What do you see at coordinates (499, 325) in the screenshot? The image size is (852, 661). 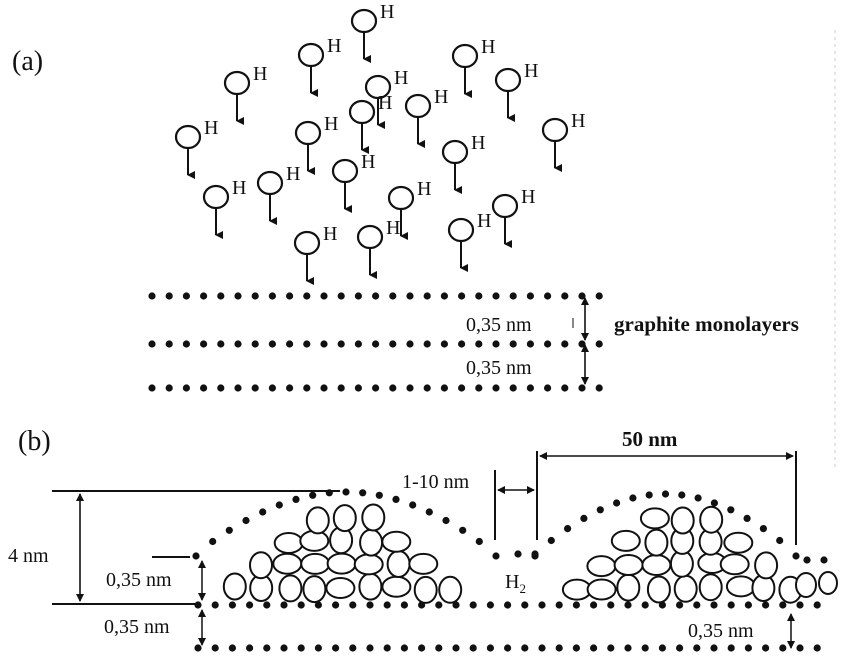 I see `spacing-label-top: 0,35 nm` at bounding box center [499, 325].